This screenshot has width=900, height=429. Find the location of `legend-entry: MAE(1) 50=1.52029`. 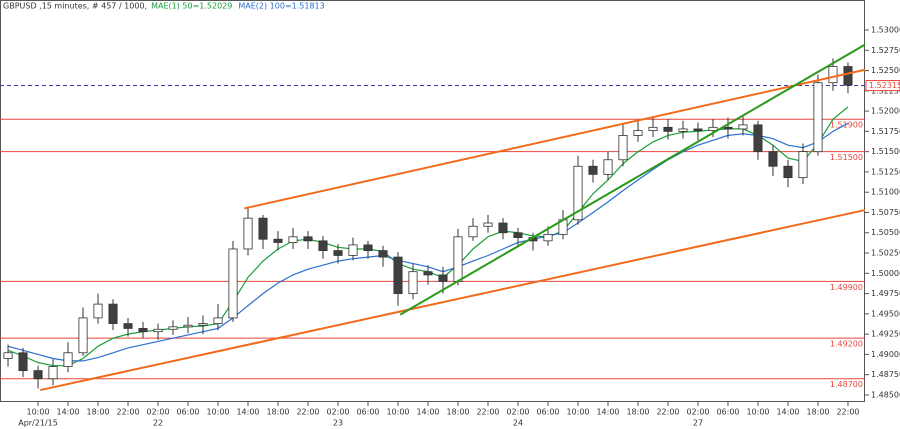

legend-entry: MAE(1) 50=1.52029 is located at coordinates (191, 6).